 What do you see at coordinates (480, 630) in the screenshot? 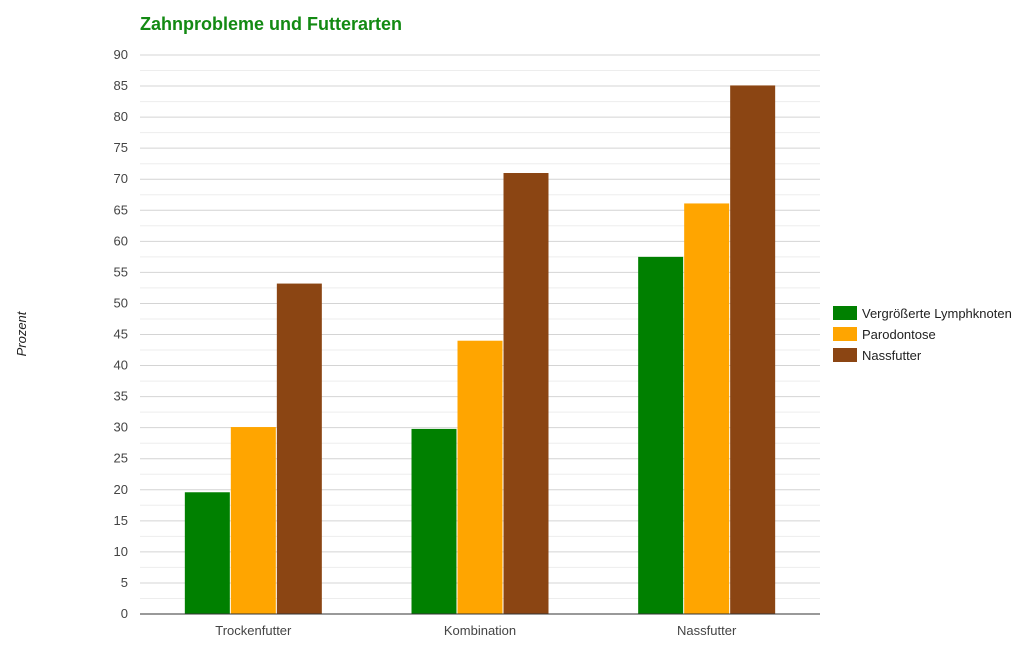
I see `x-tick-label: Kombination` at bounding box center [480, 630].